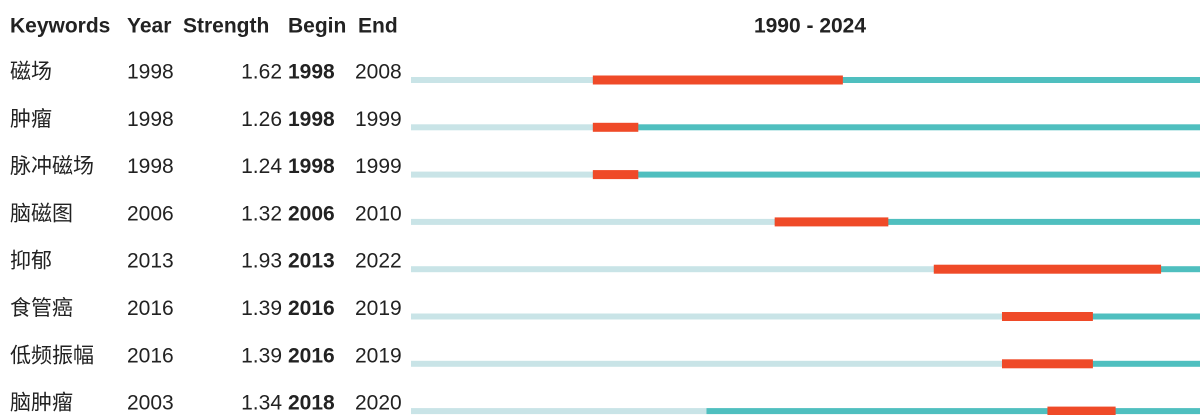 The height and width of the screenshot is (415, 1200). I want to click on header-strength: Strength, so click(226, 26).